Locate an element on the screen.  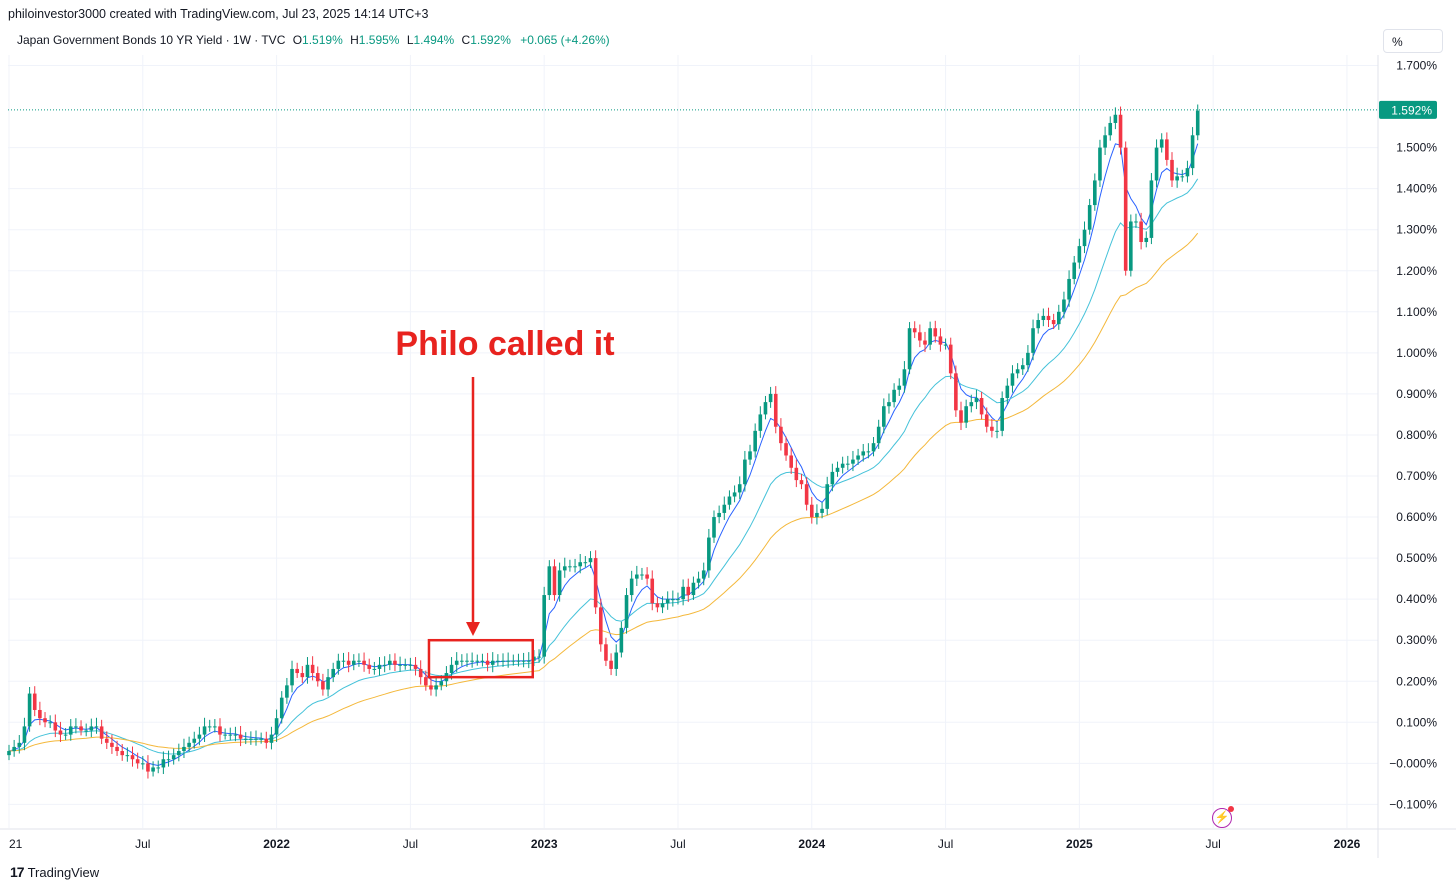
close-value: 1.592% is located at coordinates (490, 40).